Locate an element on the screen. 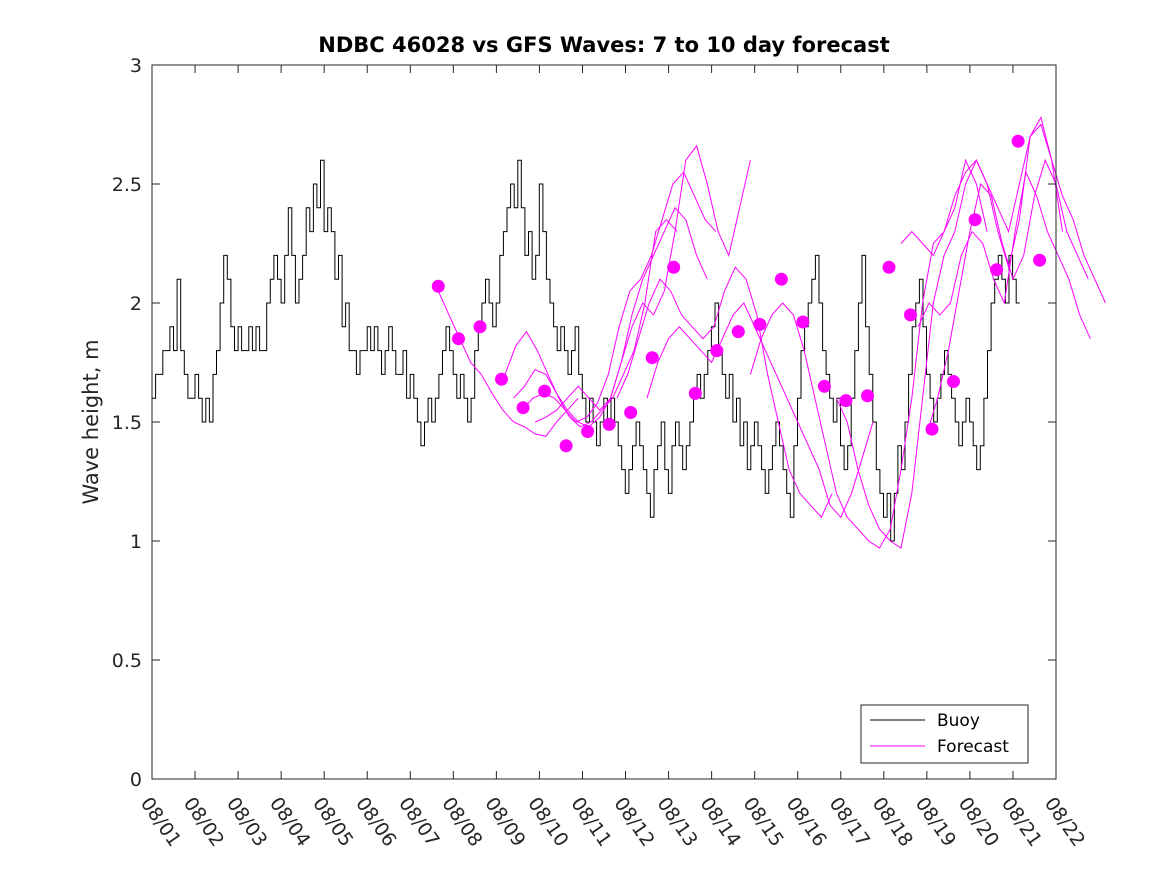 This screenshot has height=875, width=1167. x-tick-label: 08/12 is located at coordinates (633, 821).